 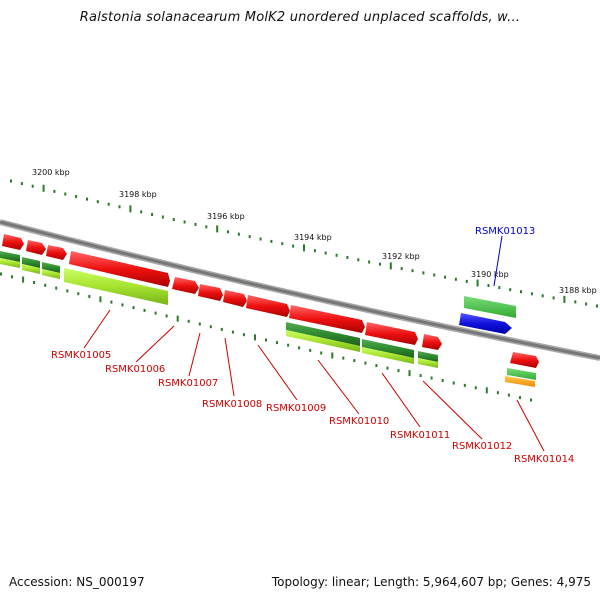 I want to click on gene-label: RSMK01013, so click(x=505, y=231).